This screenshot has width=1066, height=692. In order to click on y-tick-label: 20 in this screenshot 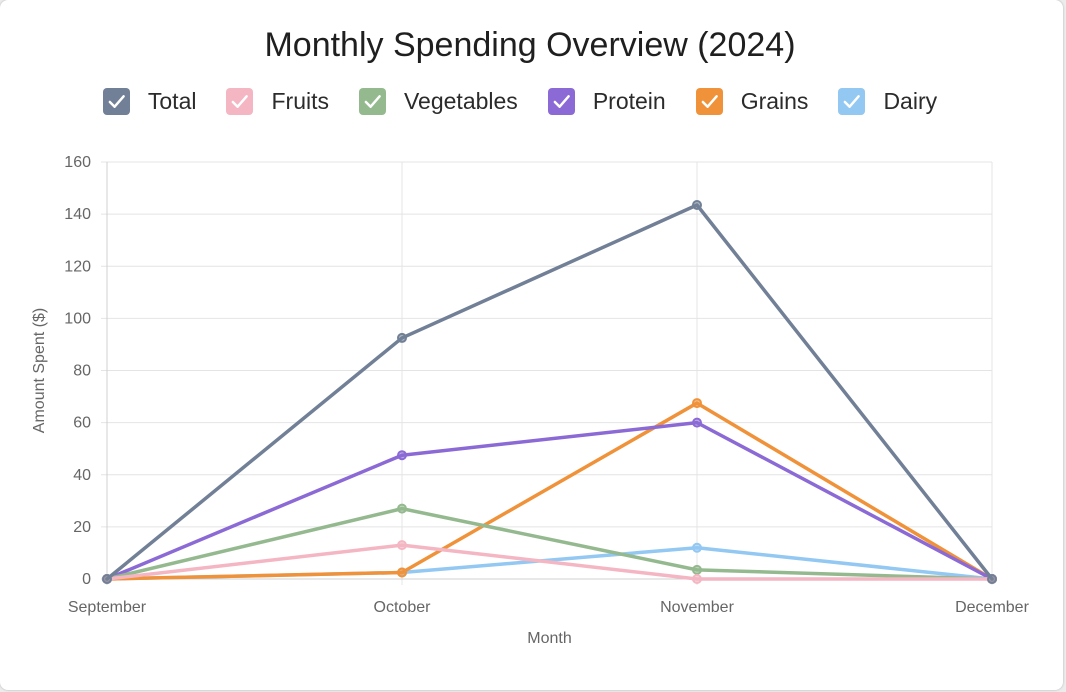, I will do `click(82, 527)`.